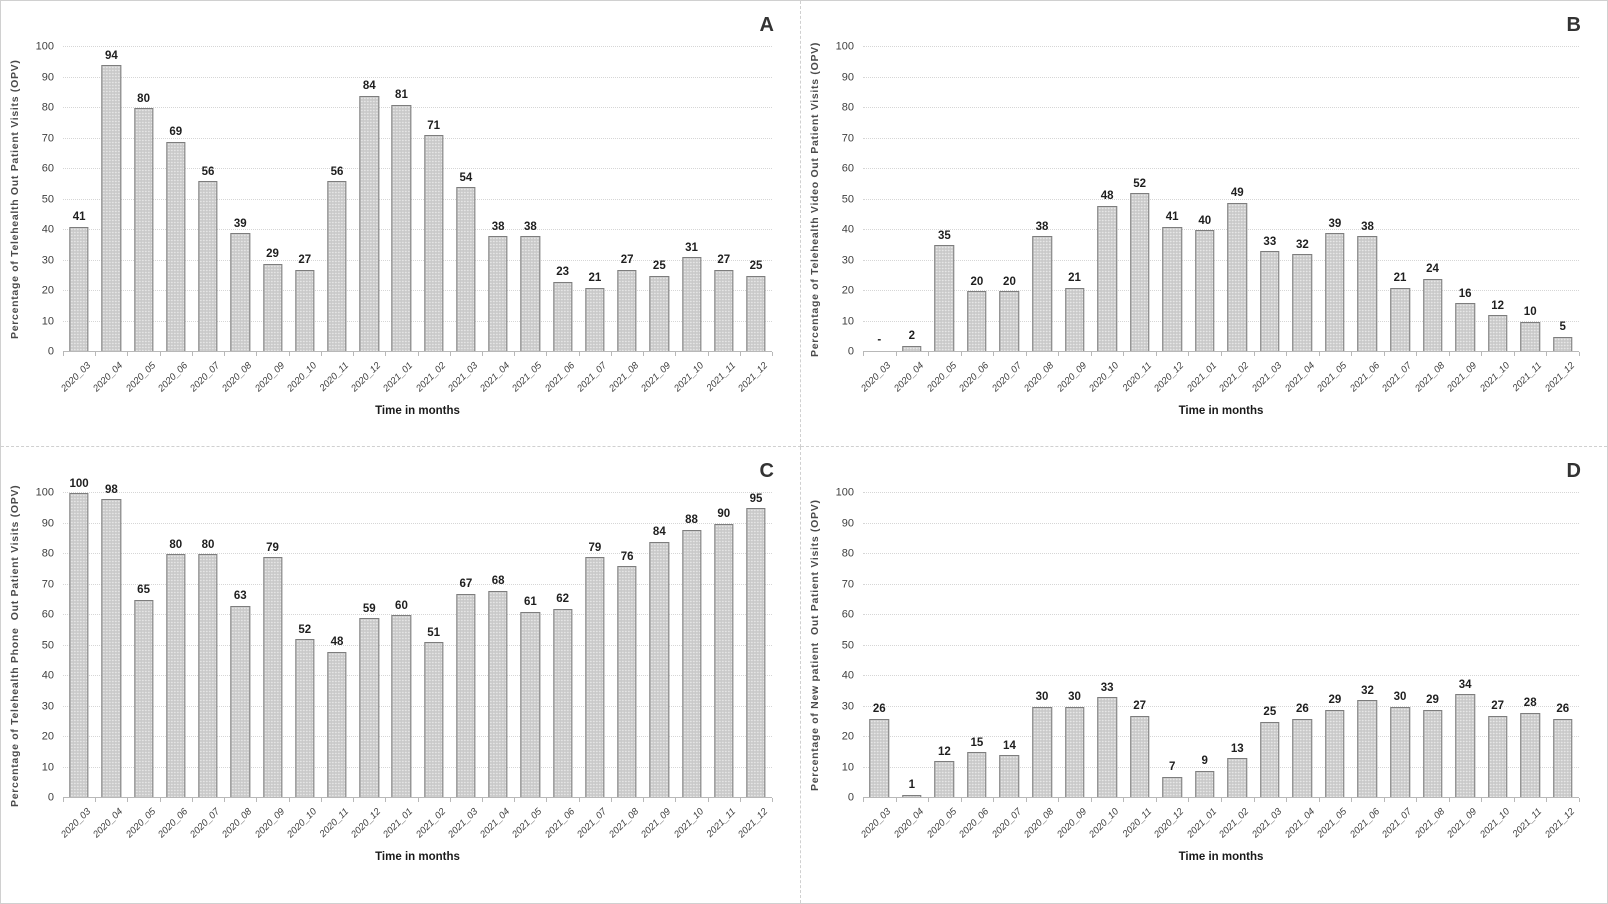 This screenshot has width=1608, height=904. Describe the element at coordinates (269, 377) in the screenshot. I see `category-label: 2020_09` at that location.